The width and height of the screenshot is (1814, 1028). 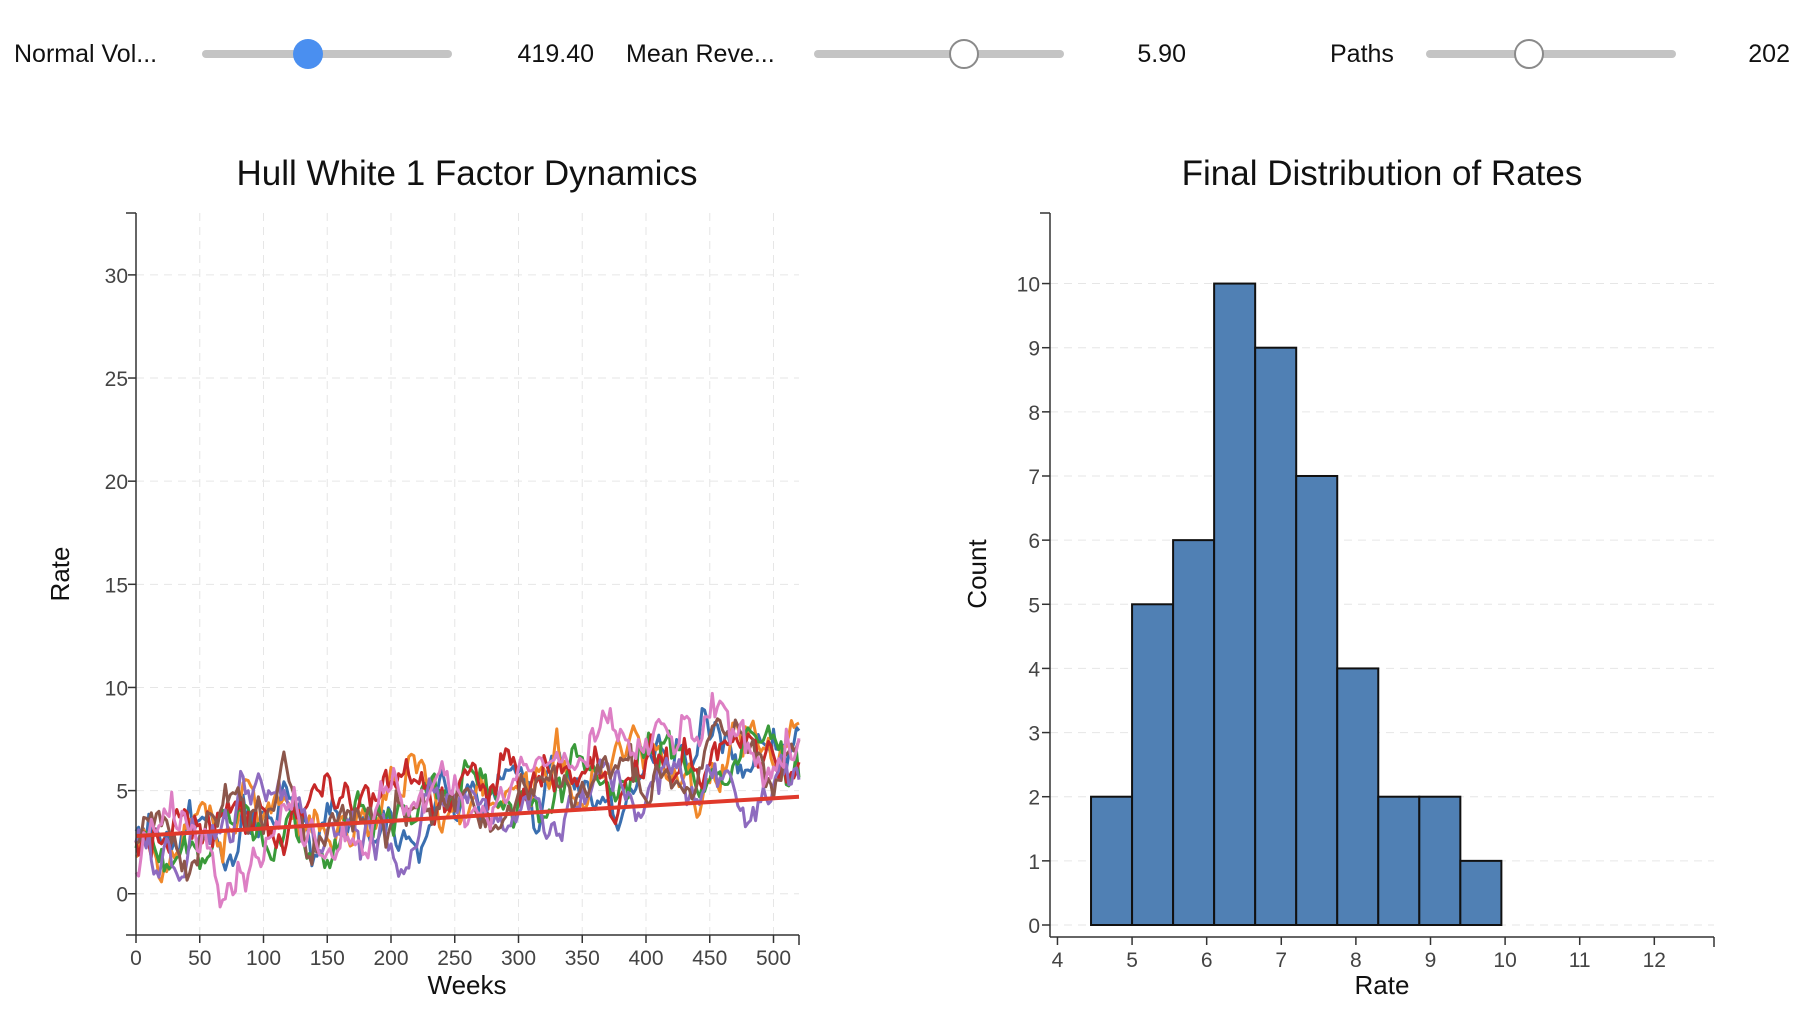 I want to click on normal-vol-control: Normal Vol... 419.40, so click(x=304, y=54).